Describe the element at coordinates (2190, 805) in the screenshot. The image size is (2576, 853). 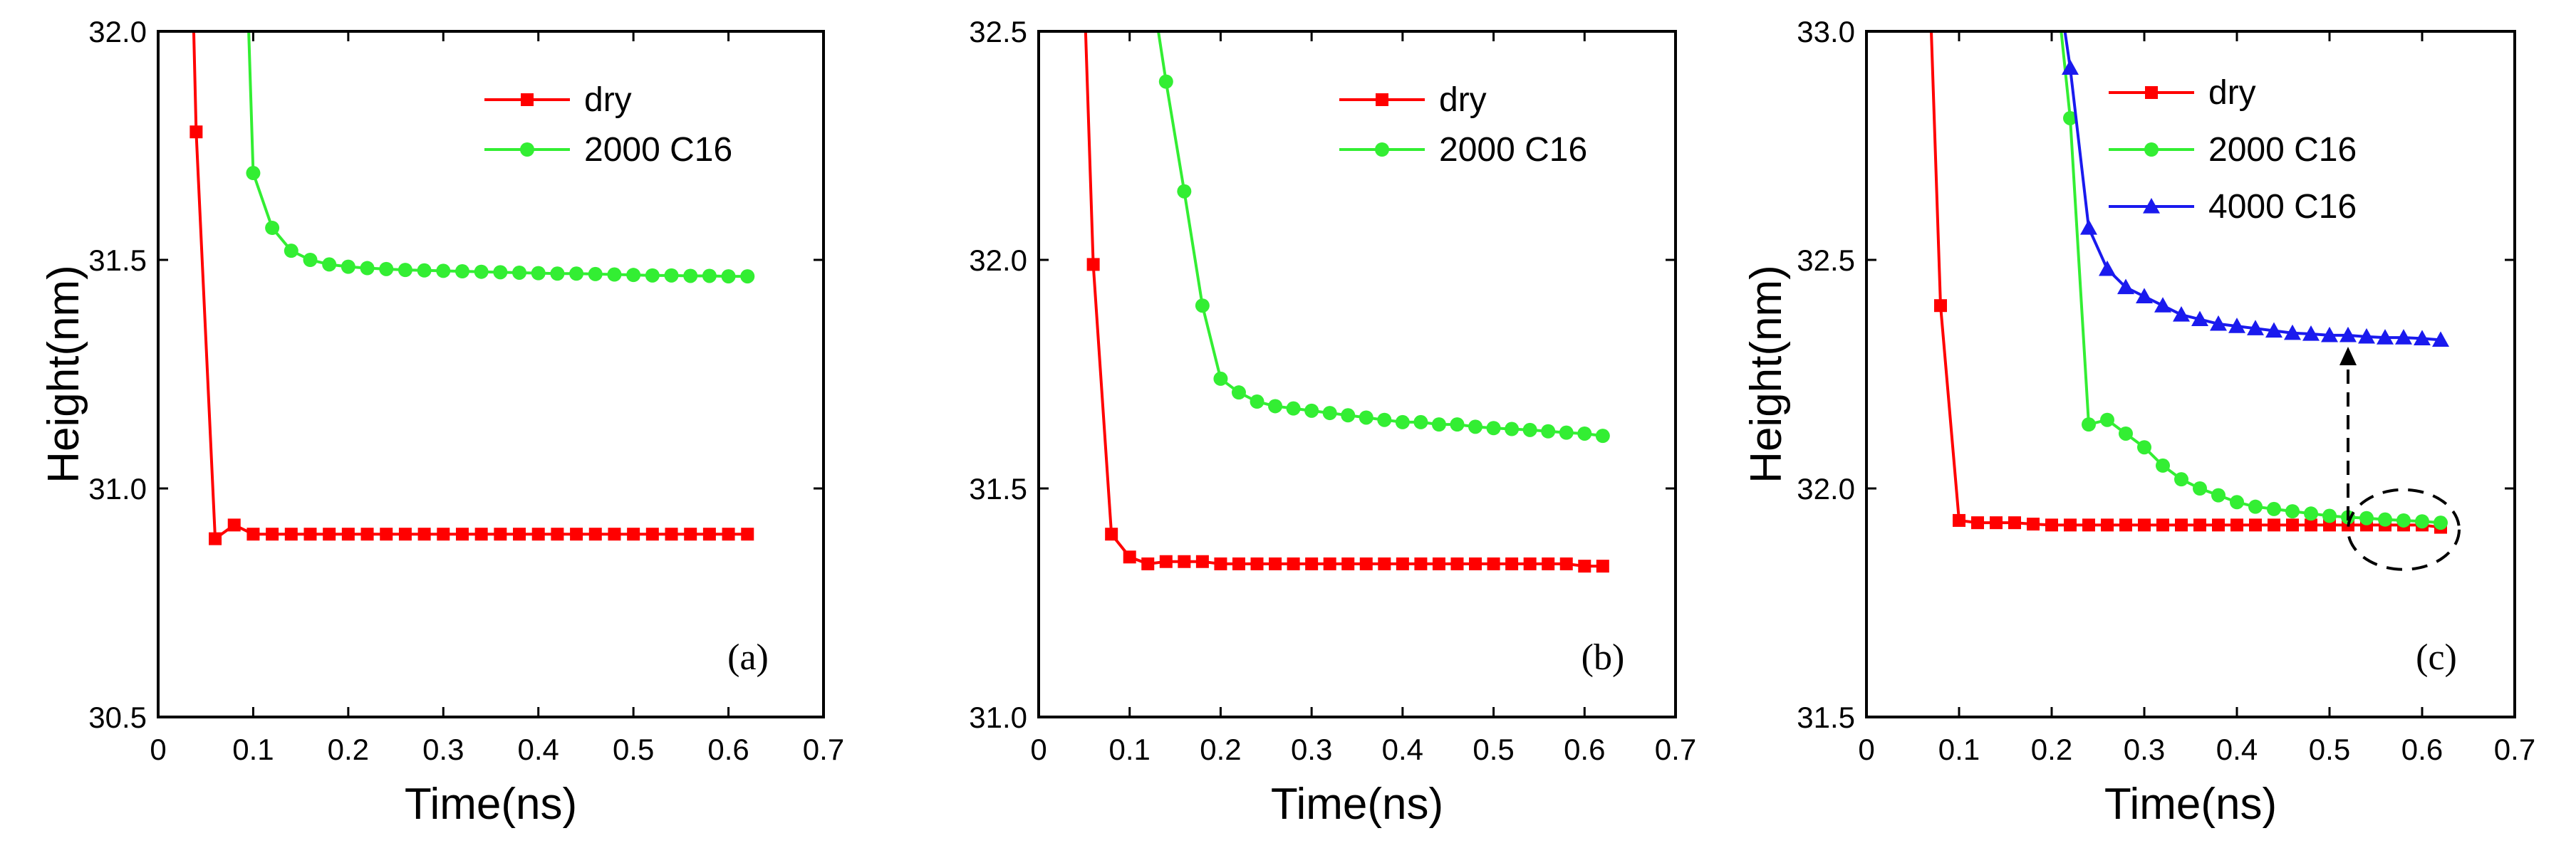
I see `panel-c-xlabel: Time(ns)` at that location.